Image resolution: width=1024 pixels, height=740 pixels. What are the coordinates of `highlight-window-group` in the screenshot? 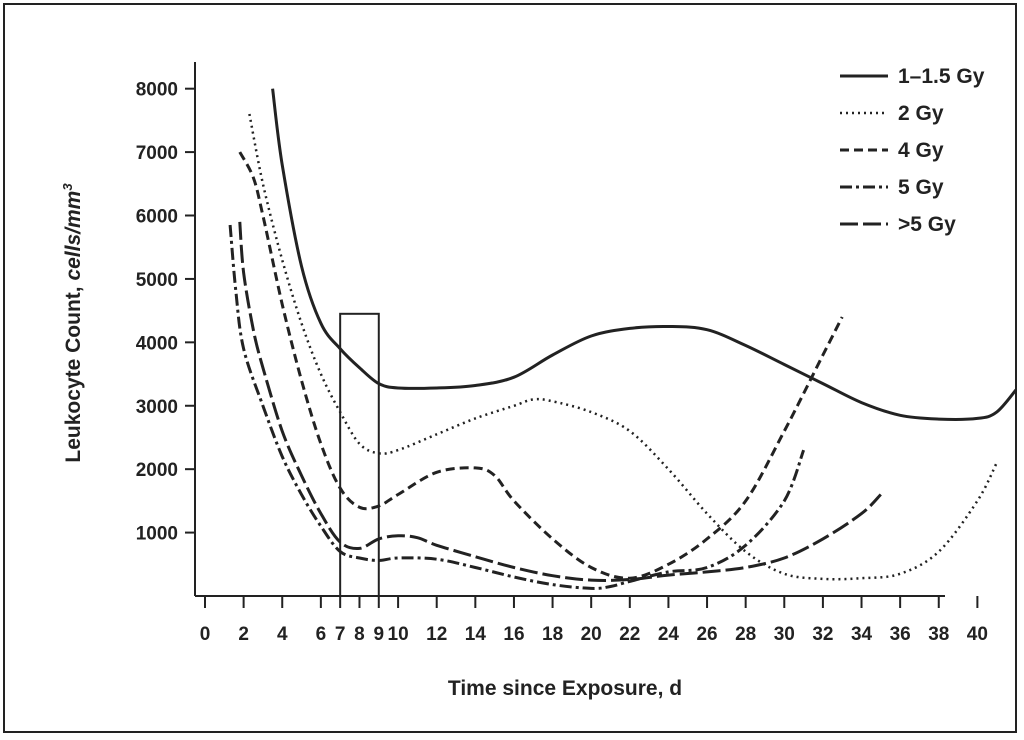 It's located at (359, 454).